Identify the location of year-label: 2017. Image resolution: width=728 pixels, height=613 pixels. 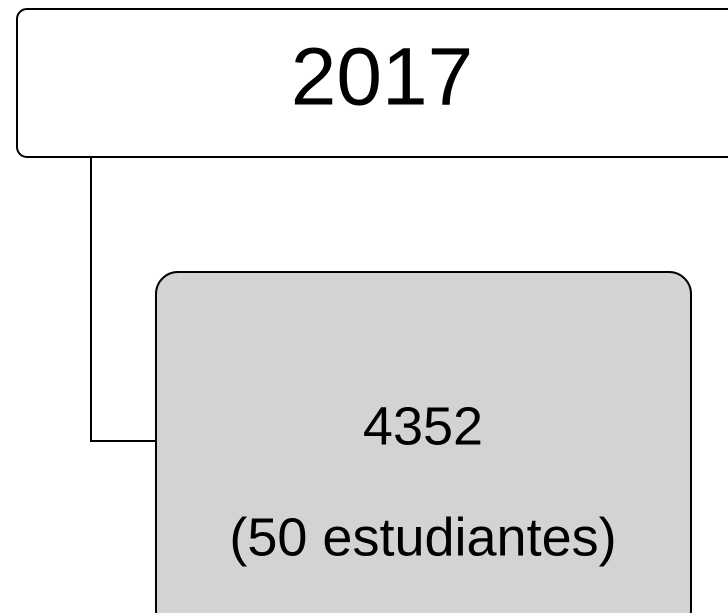
(382, 77).